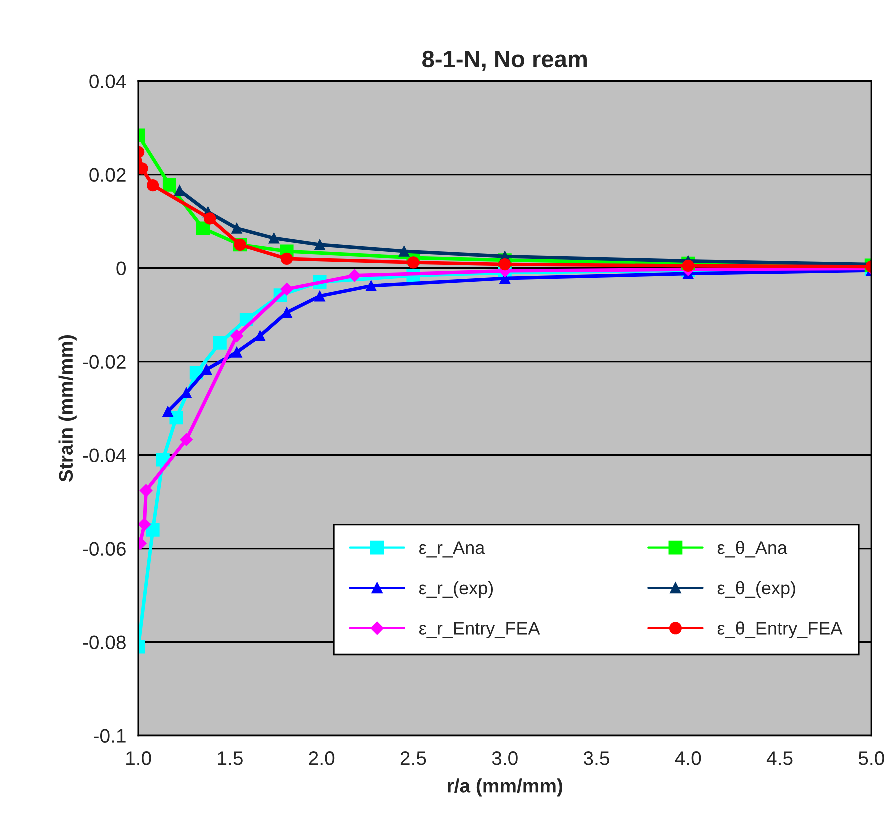 This screenshot has width=894, height=813. Describe the element at coordinates (104, 362) in the screenshot. I see `y-tick-label: -0.02` at that location.